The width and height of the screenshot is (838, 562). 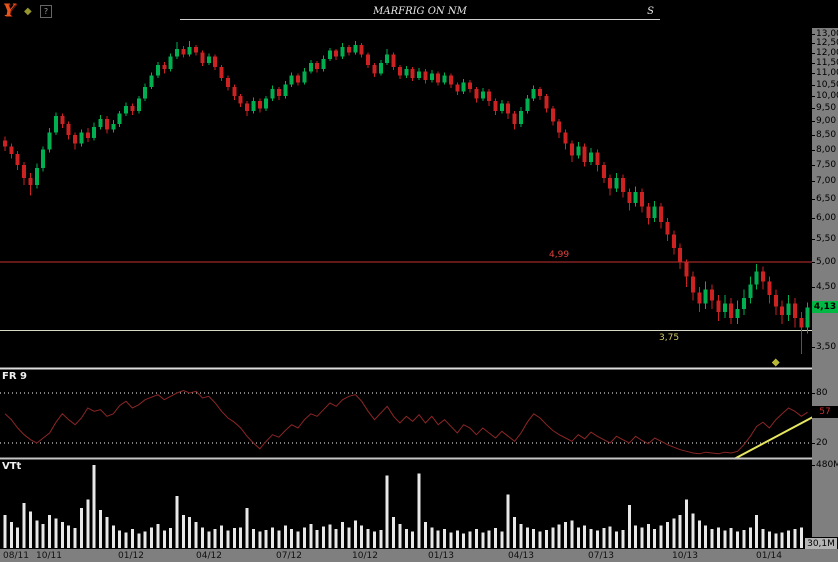 I want to click on axis-tick-label: 480M, so click(x=825, y=465).